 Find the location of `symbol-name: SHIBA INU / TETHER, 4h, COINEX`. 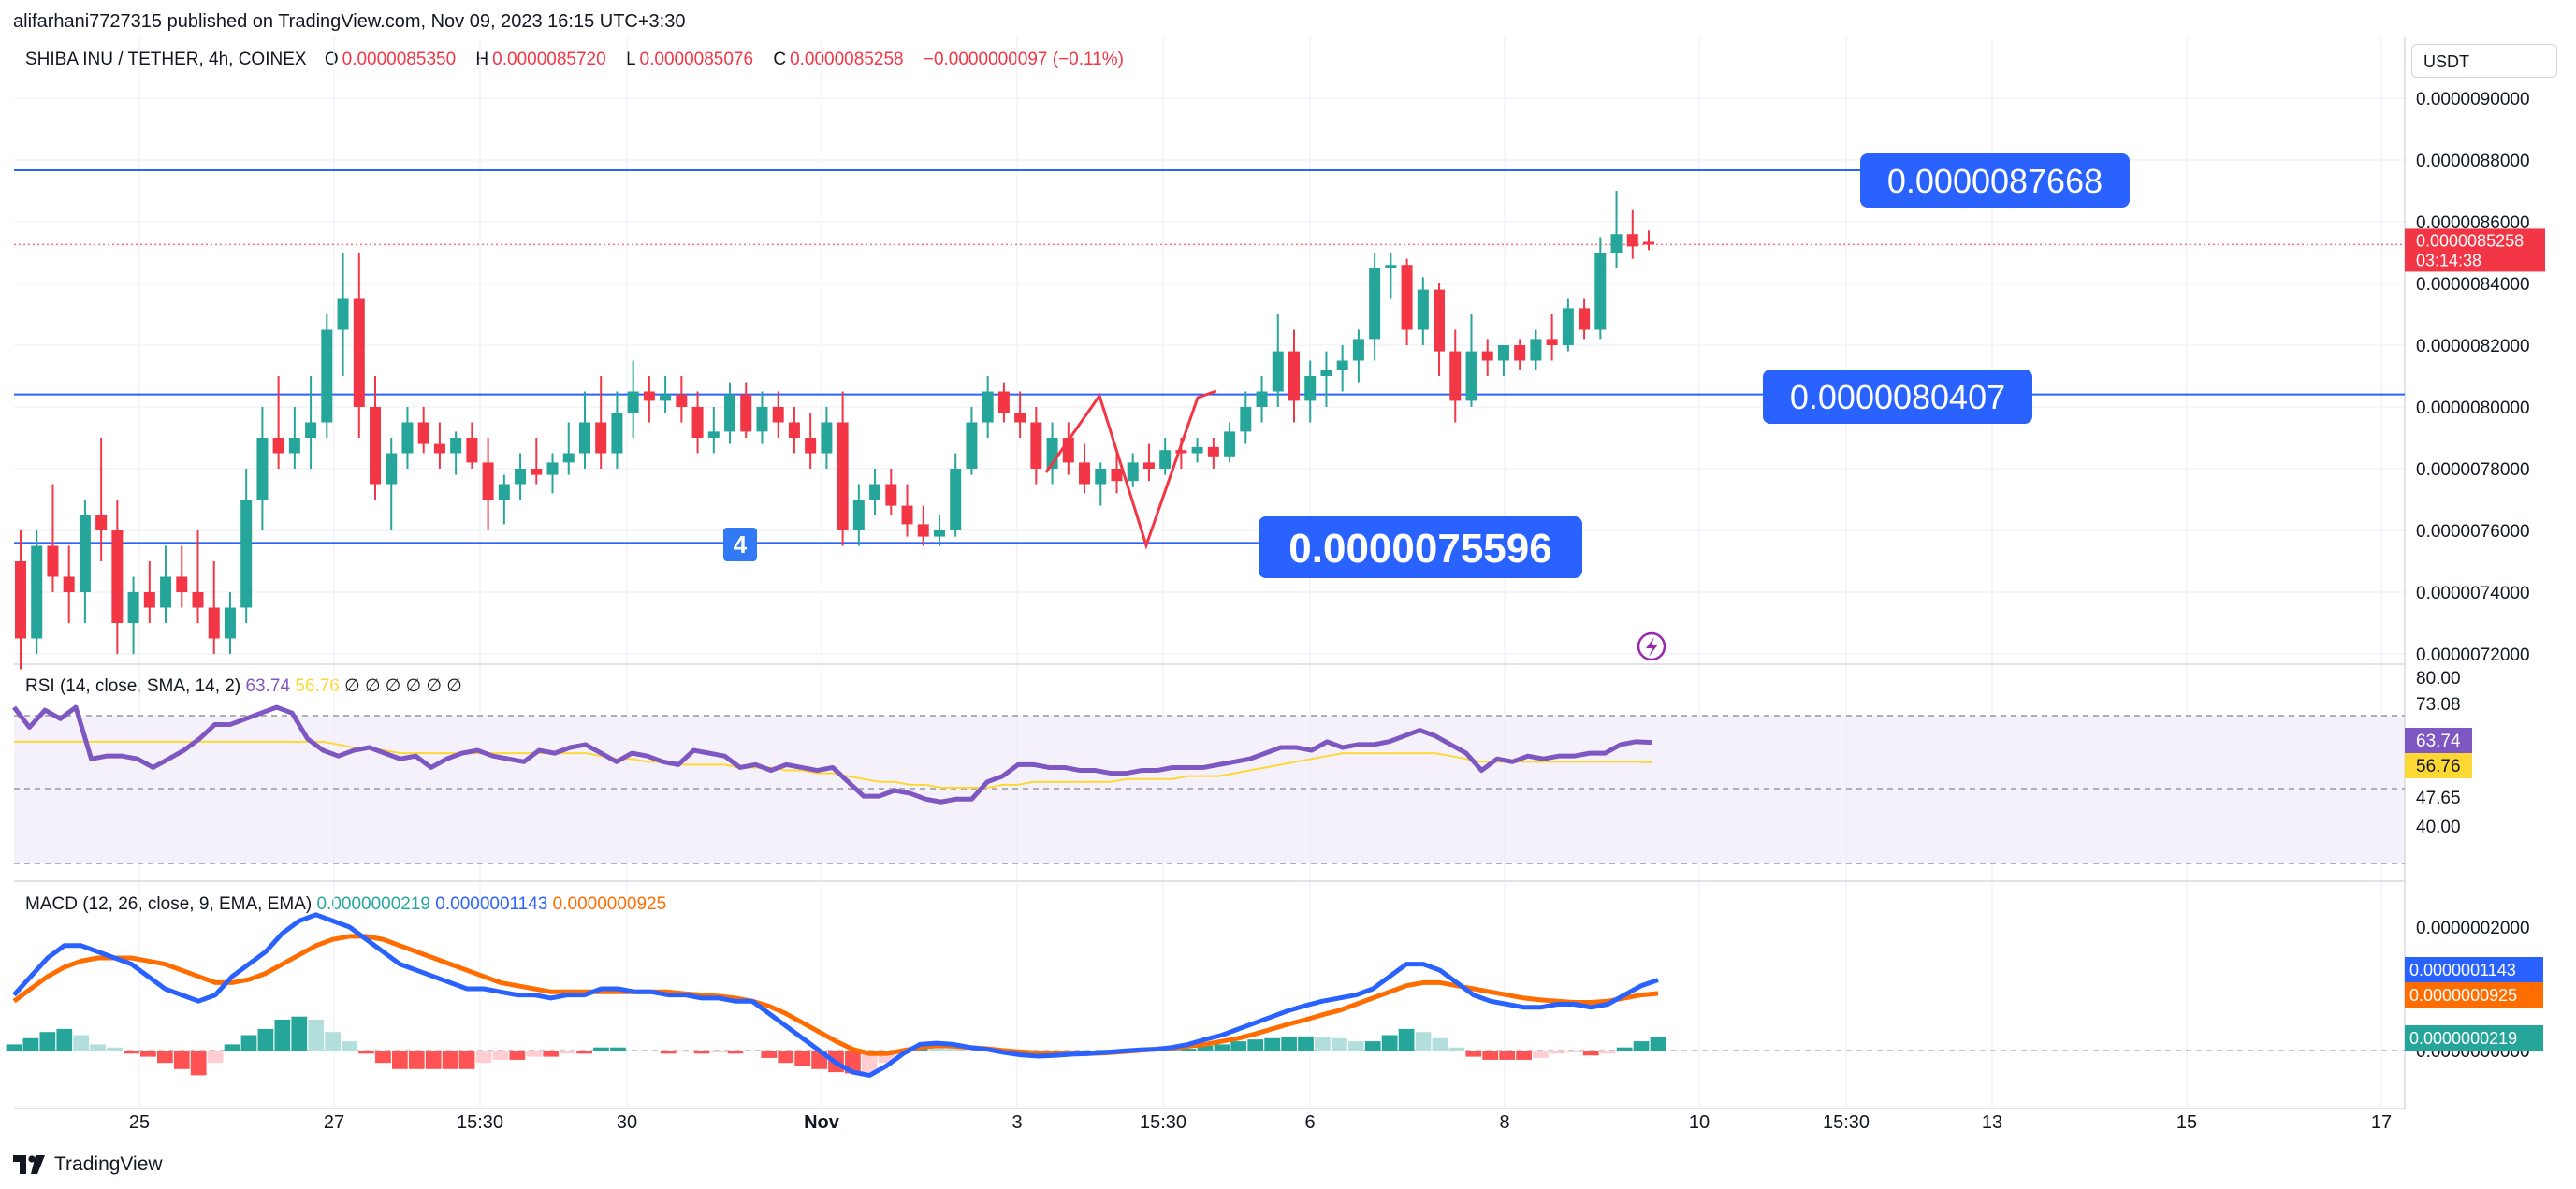

symbol-name: SHIBA INU / TETHER, 4h, COINEX is located at coordinates (166, 59).